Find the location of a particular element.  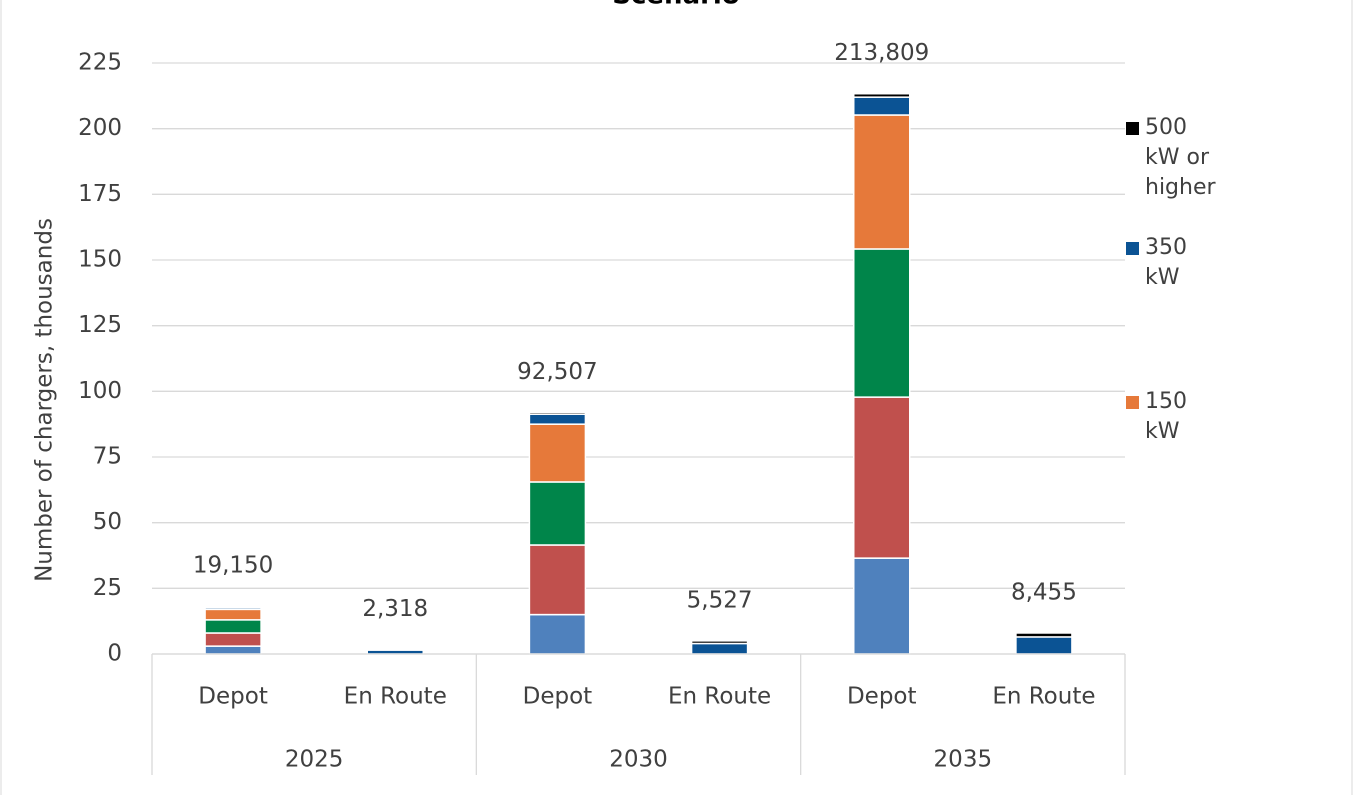

group-label: 2030 is located at coordinates (638, 760).